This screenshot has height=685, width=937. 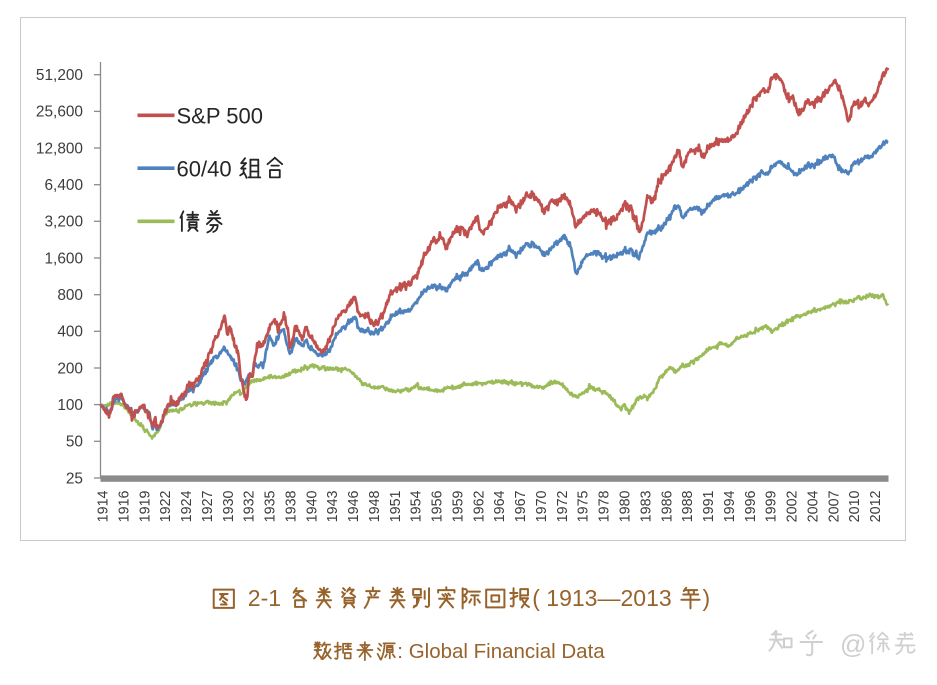 I want to click on svg-text: 1994, so click(x=730, y=506).